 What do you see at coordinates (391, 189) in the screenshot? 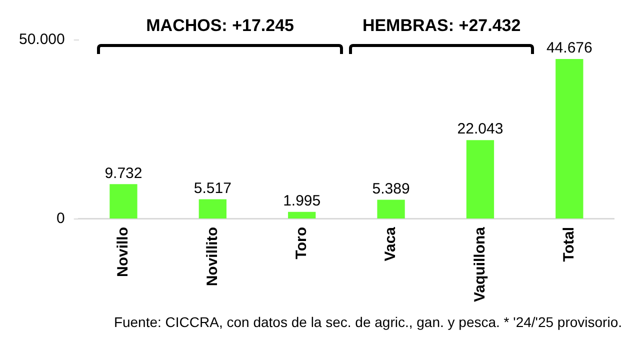
I see `data-label: 5.389` at bounding box center [391, 189].